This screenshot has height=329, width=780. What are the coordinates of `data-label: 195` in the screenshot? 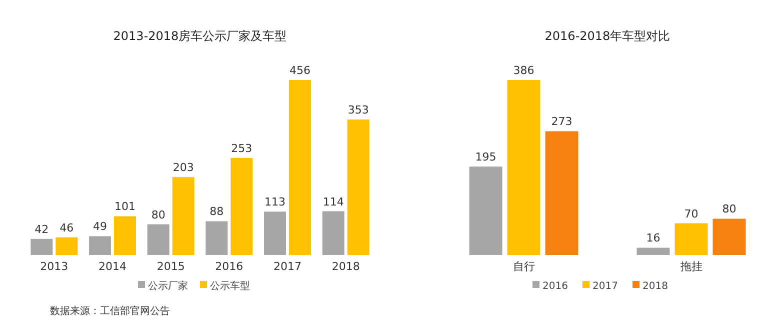 It's located at (485, 157).